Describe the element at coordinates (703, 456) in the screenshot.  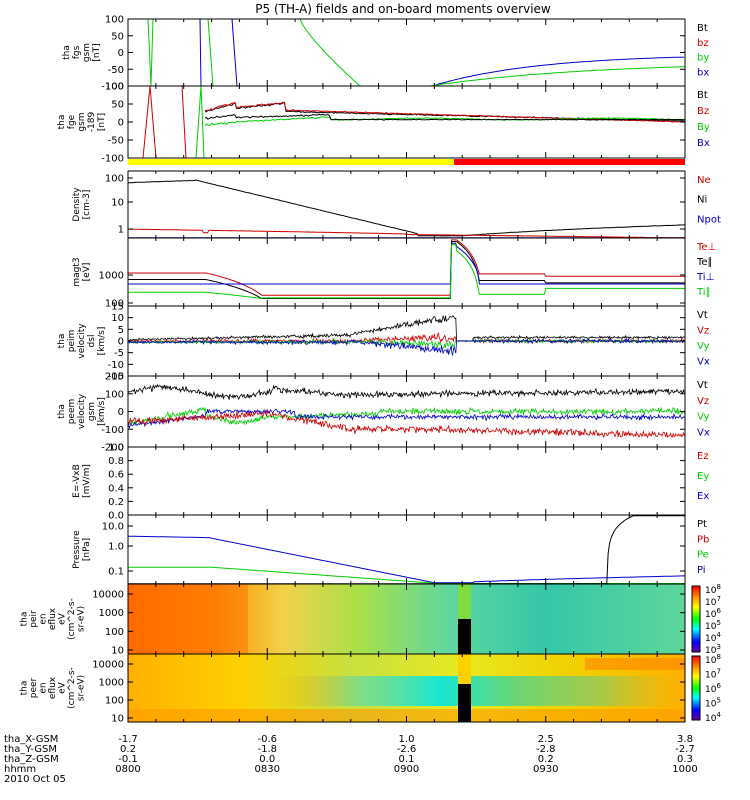
I see `legend-efield-Ez: Ez` at that location.